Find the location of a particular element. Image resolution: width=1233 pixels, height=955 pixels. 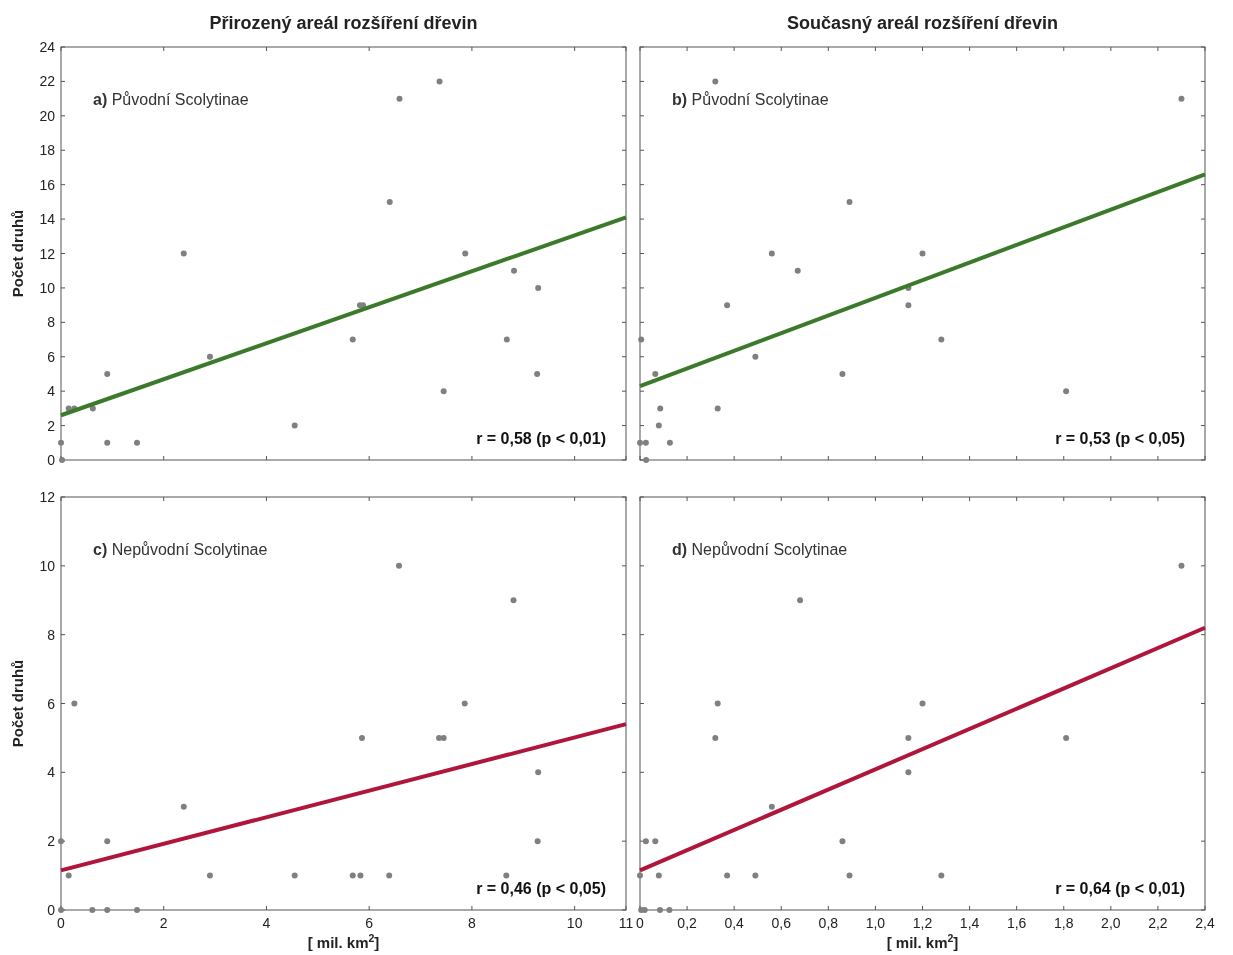

x-tick-label: 1,0 is located at coordinates (875, 923).